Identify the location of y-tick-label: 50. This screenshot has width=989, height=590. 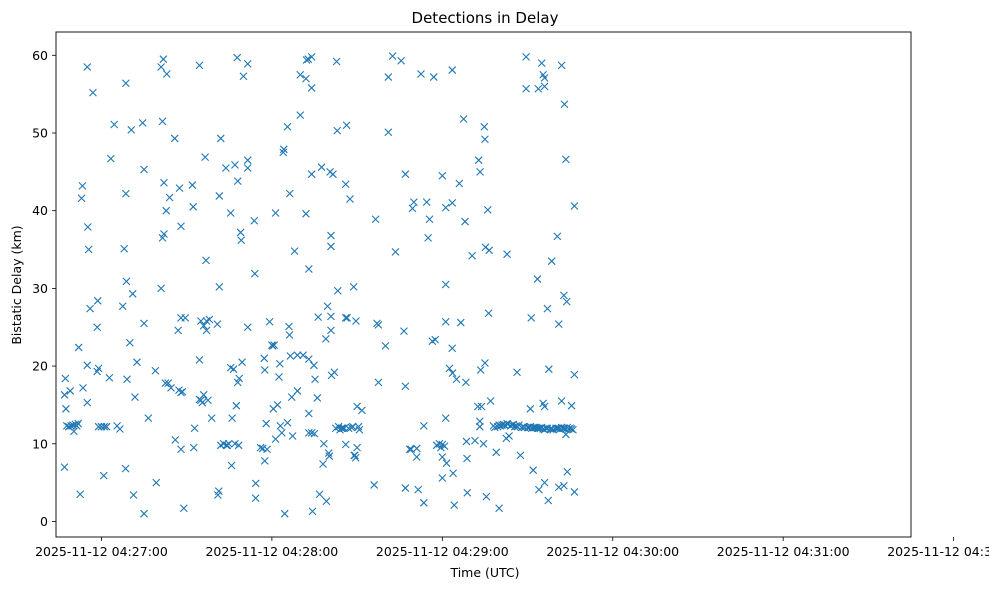
(40, 133).